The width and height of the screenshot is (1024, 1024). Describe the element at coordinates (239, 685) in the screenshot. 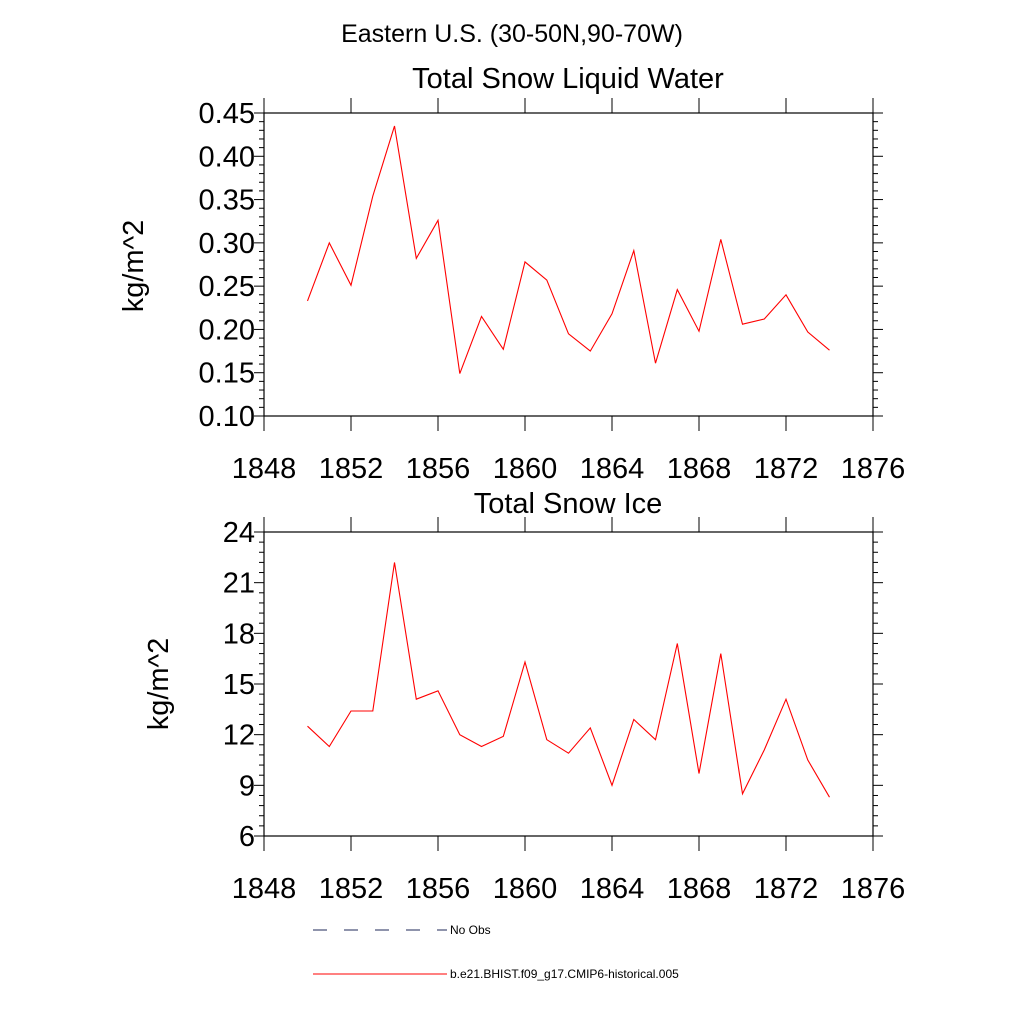

I see `y-tick-label: 15` at that location.